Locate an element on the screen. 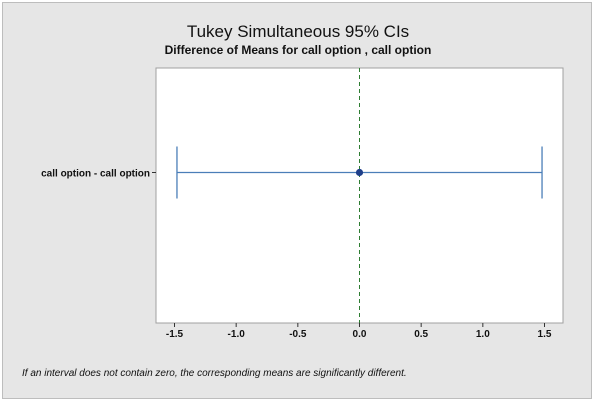 The width and height of the screenshot is (596, 403). x-axis: -1.5 -1.0 -0.5 0.0 0.5 1.0 1.5 is located at coordinates (359, 331).